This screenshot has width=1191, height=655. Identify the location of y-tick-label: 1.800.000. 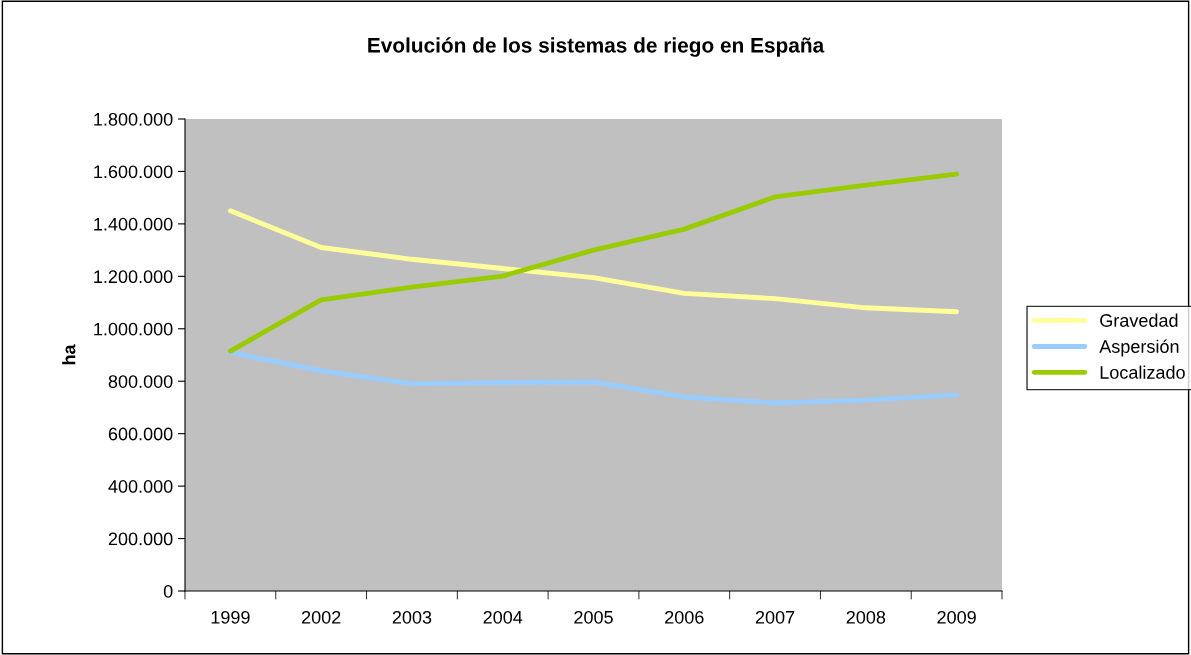
(133, 119).